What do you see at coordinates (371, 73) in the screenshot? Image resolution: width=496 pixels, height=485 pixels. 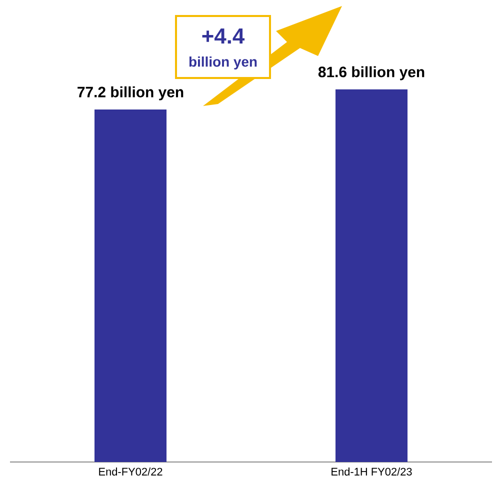 I see `data-label: 81.6 billion yen` at bounding box center [371, 73].